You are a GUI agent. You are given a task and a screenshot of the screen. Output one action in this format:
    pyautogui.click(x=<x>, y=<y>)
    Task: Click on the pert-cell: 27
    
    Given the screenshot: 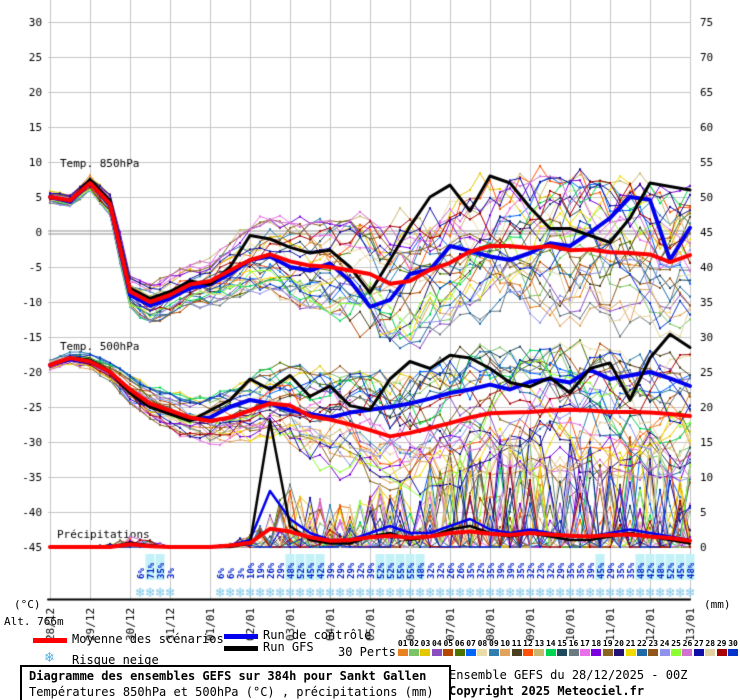 What is the action you would take?
    pyautogui.click(x=698, y=647)
    